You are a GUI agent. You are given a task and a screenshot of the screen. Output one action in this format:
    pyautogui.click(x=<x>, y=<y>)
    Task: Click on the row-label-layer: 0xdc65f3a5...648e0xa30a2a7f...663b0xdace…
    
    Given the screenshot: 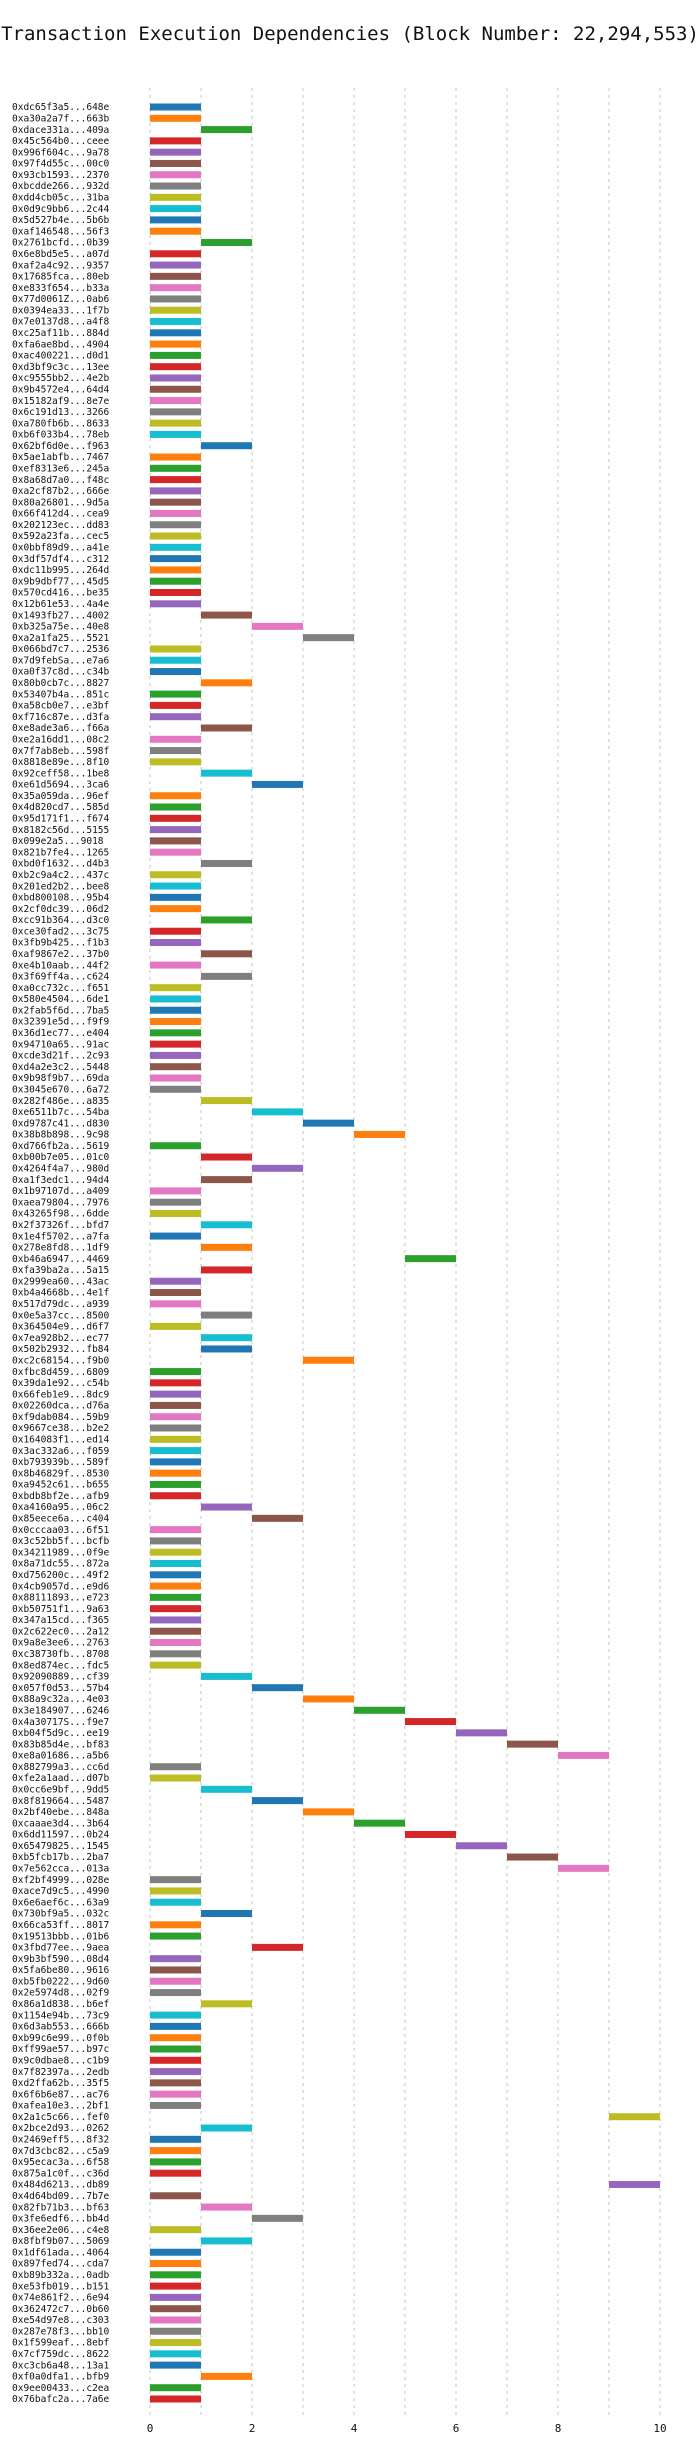 What is the action you would take?
    pyautogui.click(x=61, y=1253)
    